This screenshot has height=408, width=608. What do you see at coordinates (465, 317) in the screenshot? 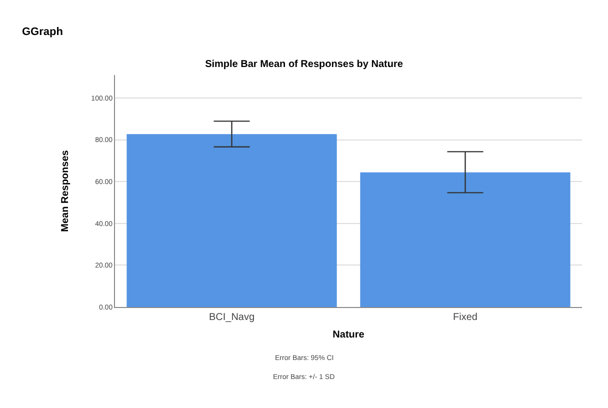
I see `x-tick-label: Fixed` at bounding box center [465, 317].